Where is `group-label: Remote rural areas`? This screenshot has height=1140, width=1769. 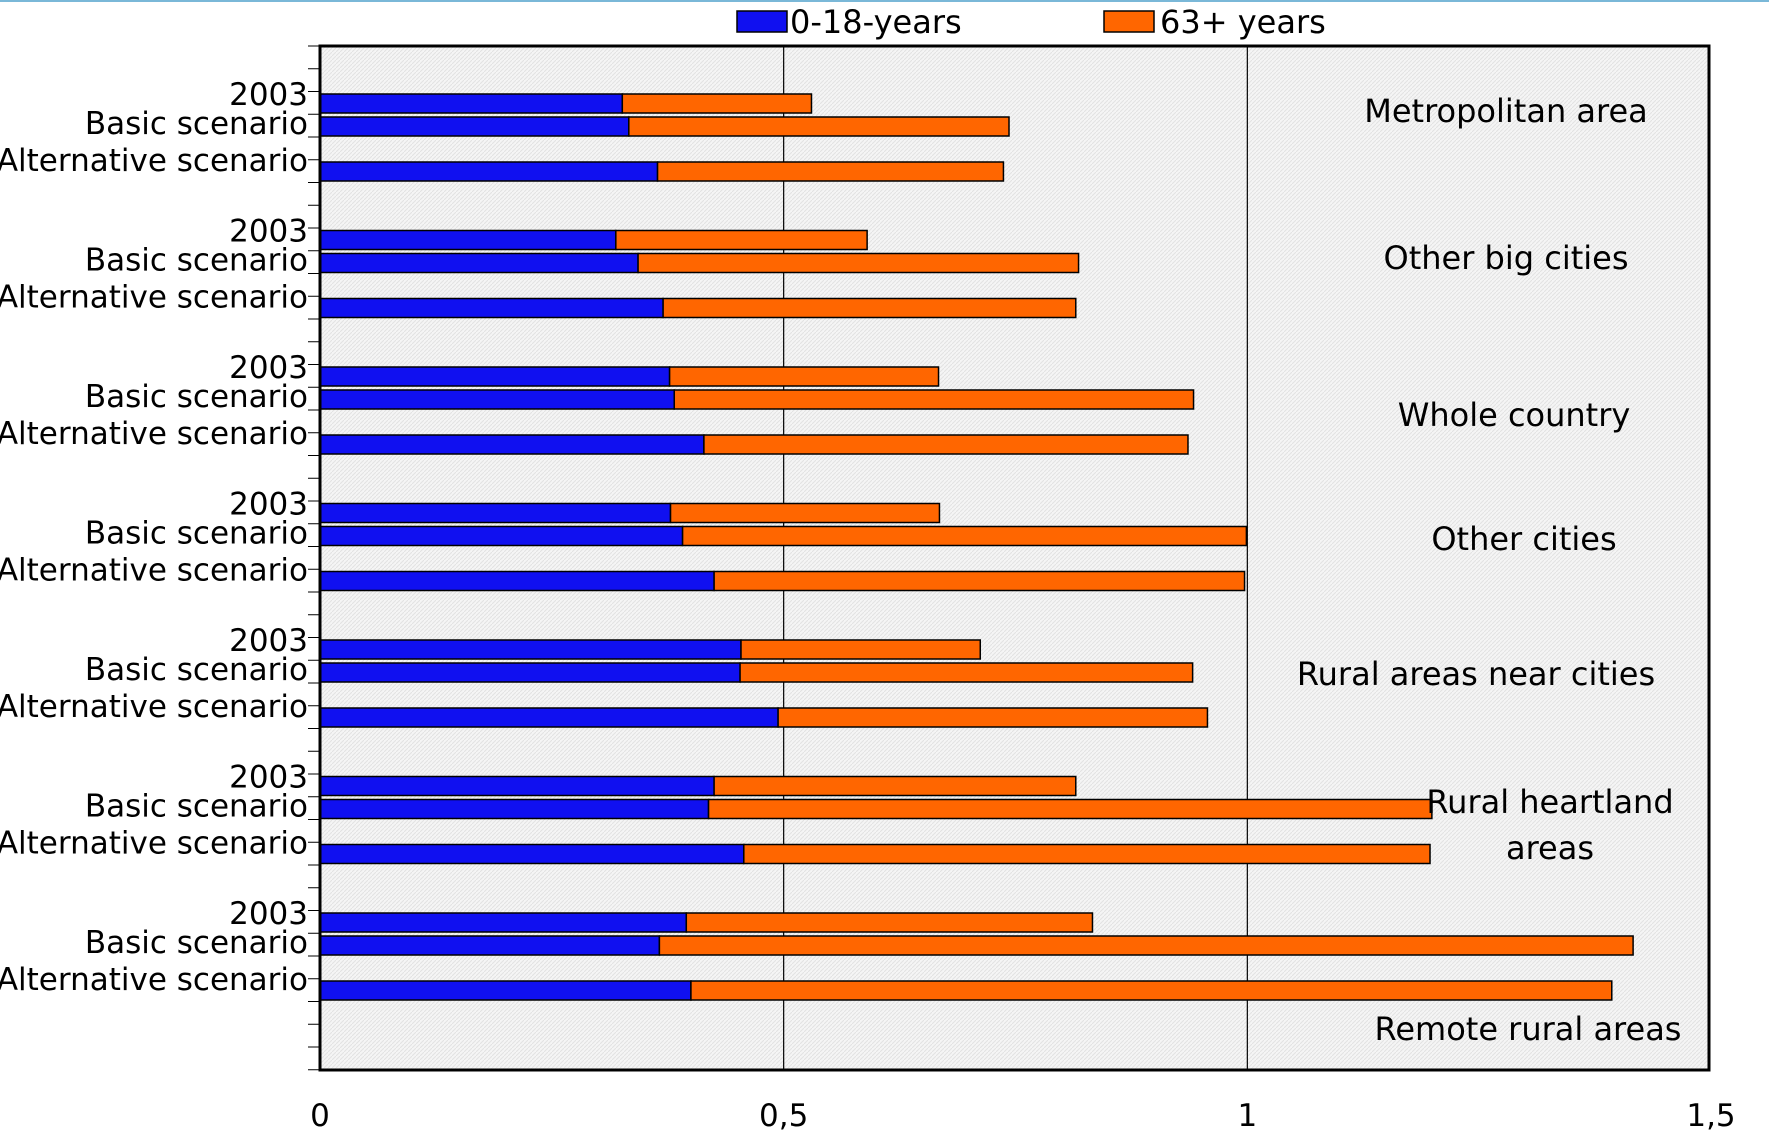
group-label: Remote rural areas is located at coordinates (1528, 1029).